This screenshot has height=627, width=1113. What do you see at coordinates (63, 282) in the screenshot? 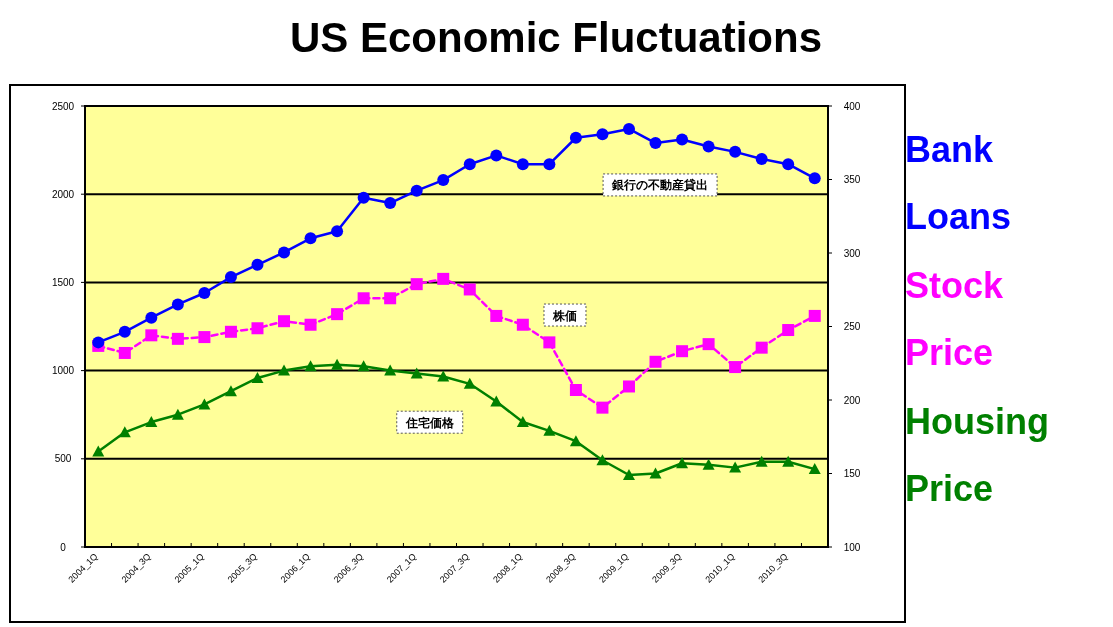
I see `y-tick-label: 1500` at bounding box center [63, 282].